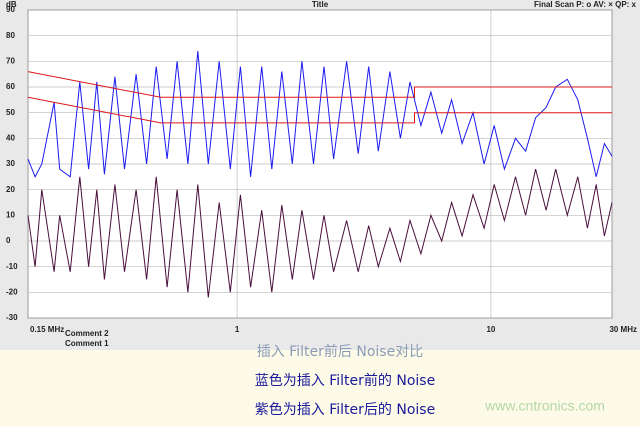 The width and height of the screenshot is (640, 427). I want to click on y-tick-label: 20, so click(10, 189).